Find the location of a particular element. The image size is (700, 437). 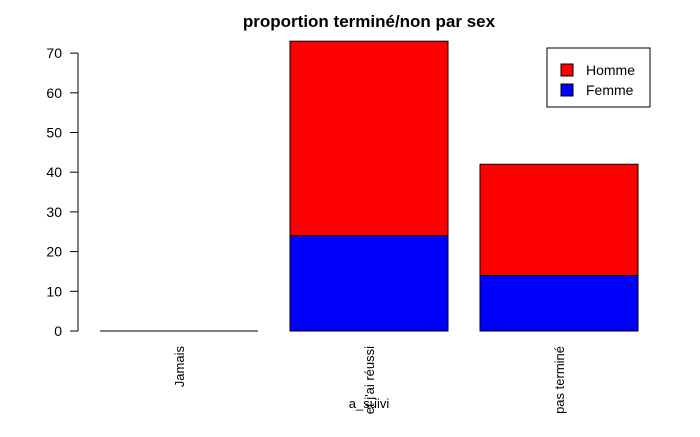

chart-title: proportion terminé/non par sex is located at coordinates (369, 21).